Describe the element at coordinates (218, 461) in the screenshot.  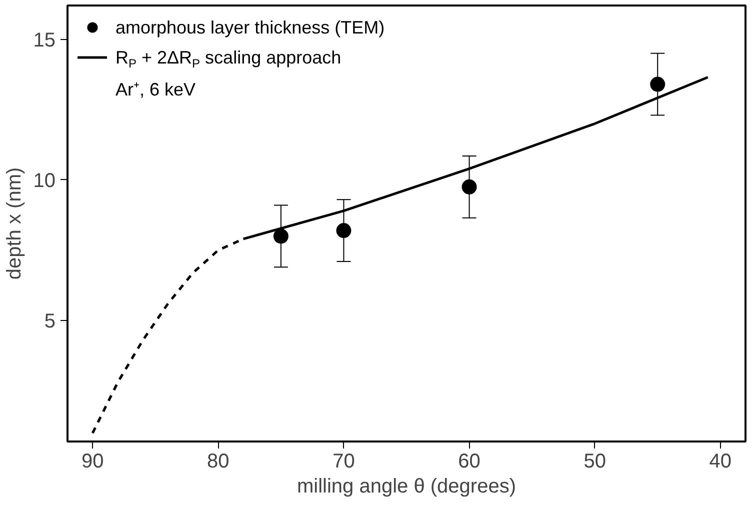
I see `x-tick-label: 80` at that location.